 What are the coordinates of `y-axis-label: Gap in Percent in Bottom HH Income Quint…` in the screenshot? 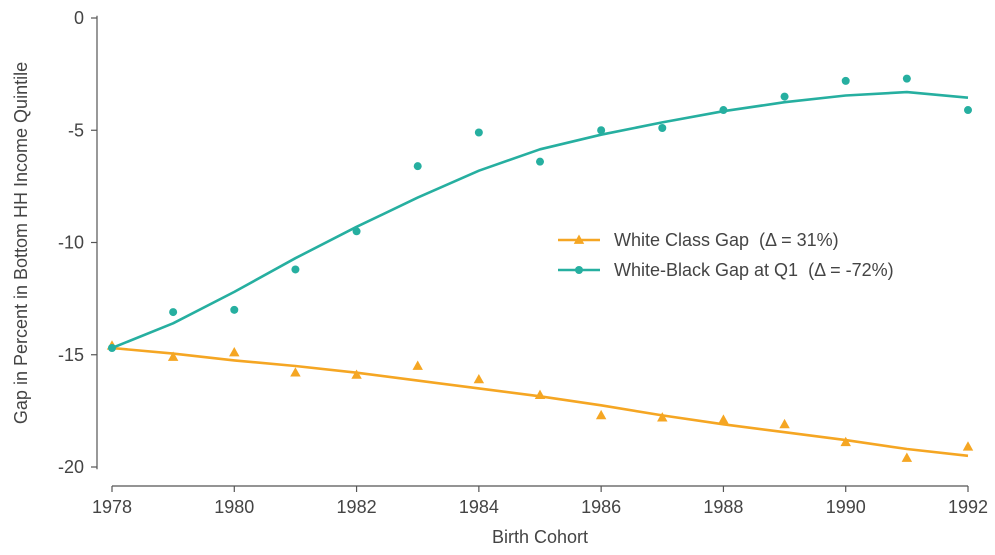 It's located at (21, 243).